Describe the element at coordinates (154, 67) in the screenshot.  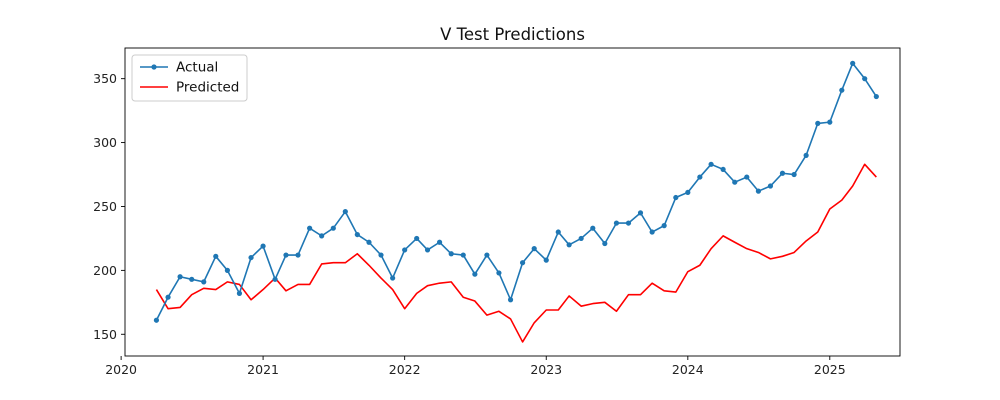
I see `legend-actual-marker` at that location.